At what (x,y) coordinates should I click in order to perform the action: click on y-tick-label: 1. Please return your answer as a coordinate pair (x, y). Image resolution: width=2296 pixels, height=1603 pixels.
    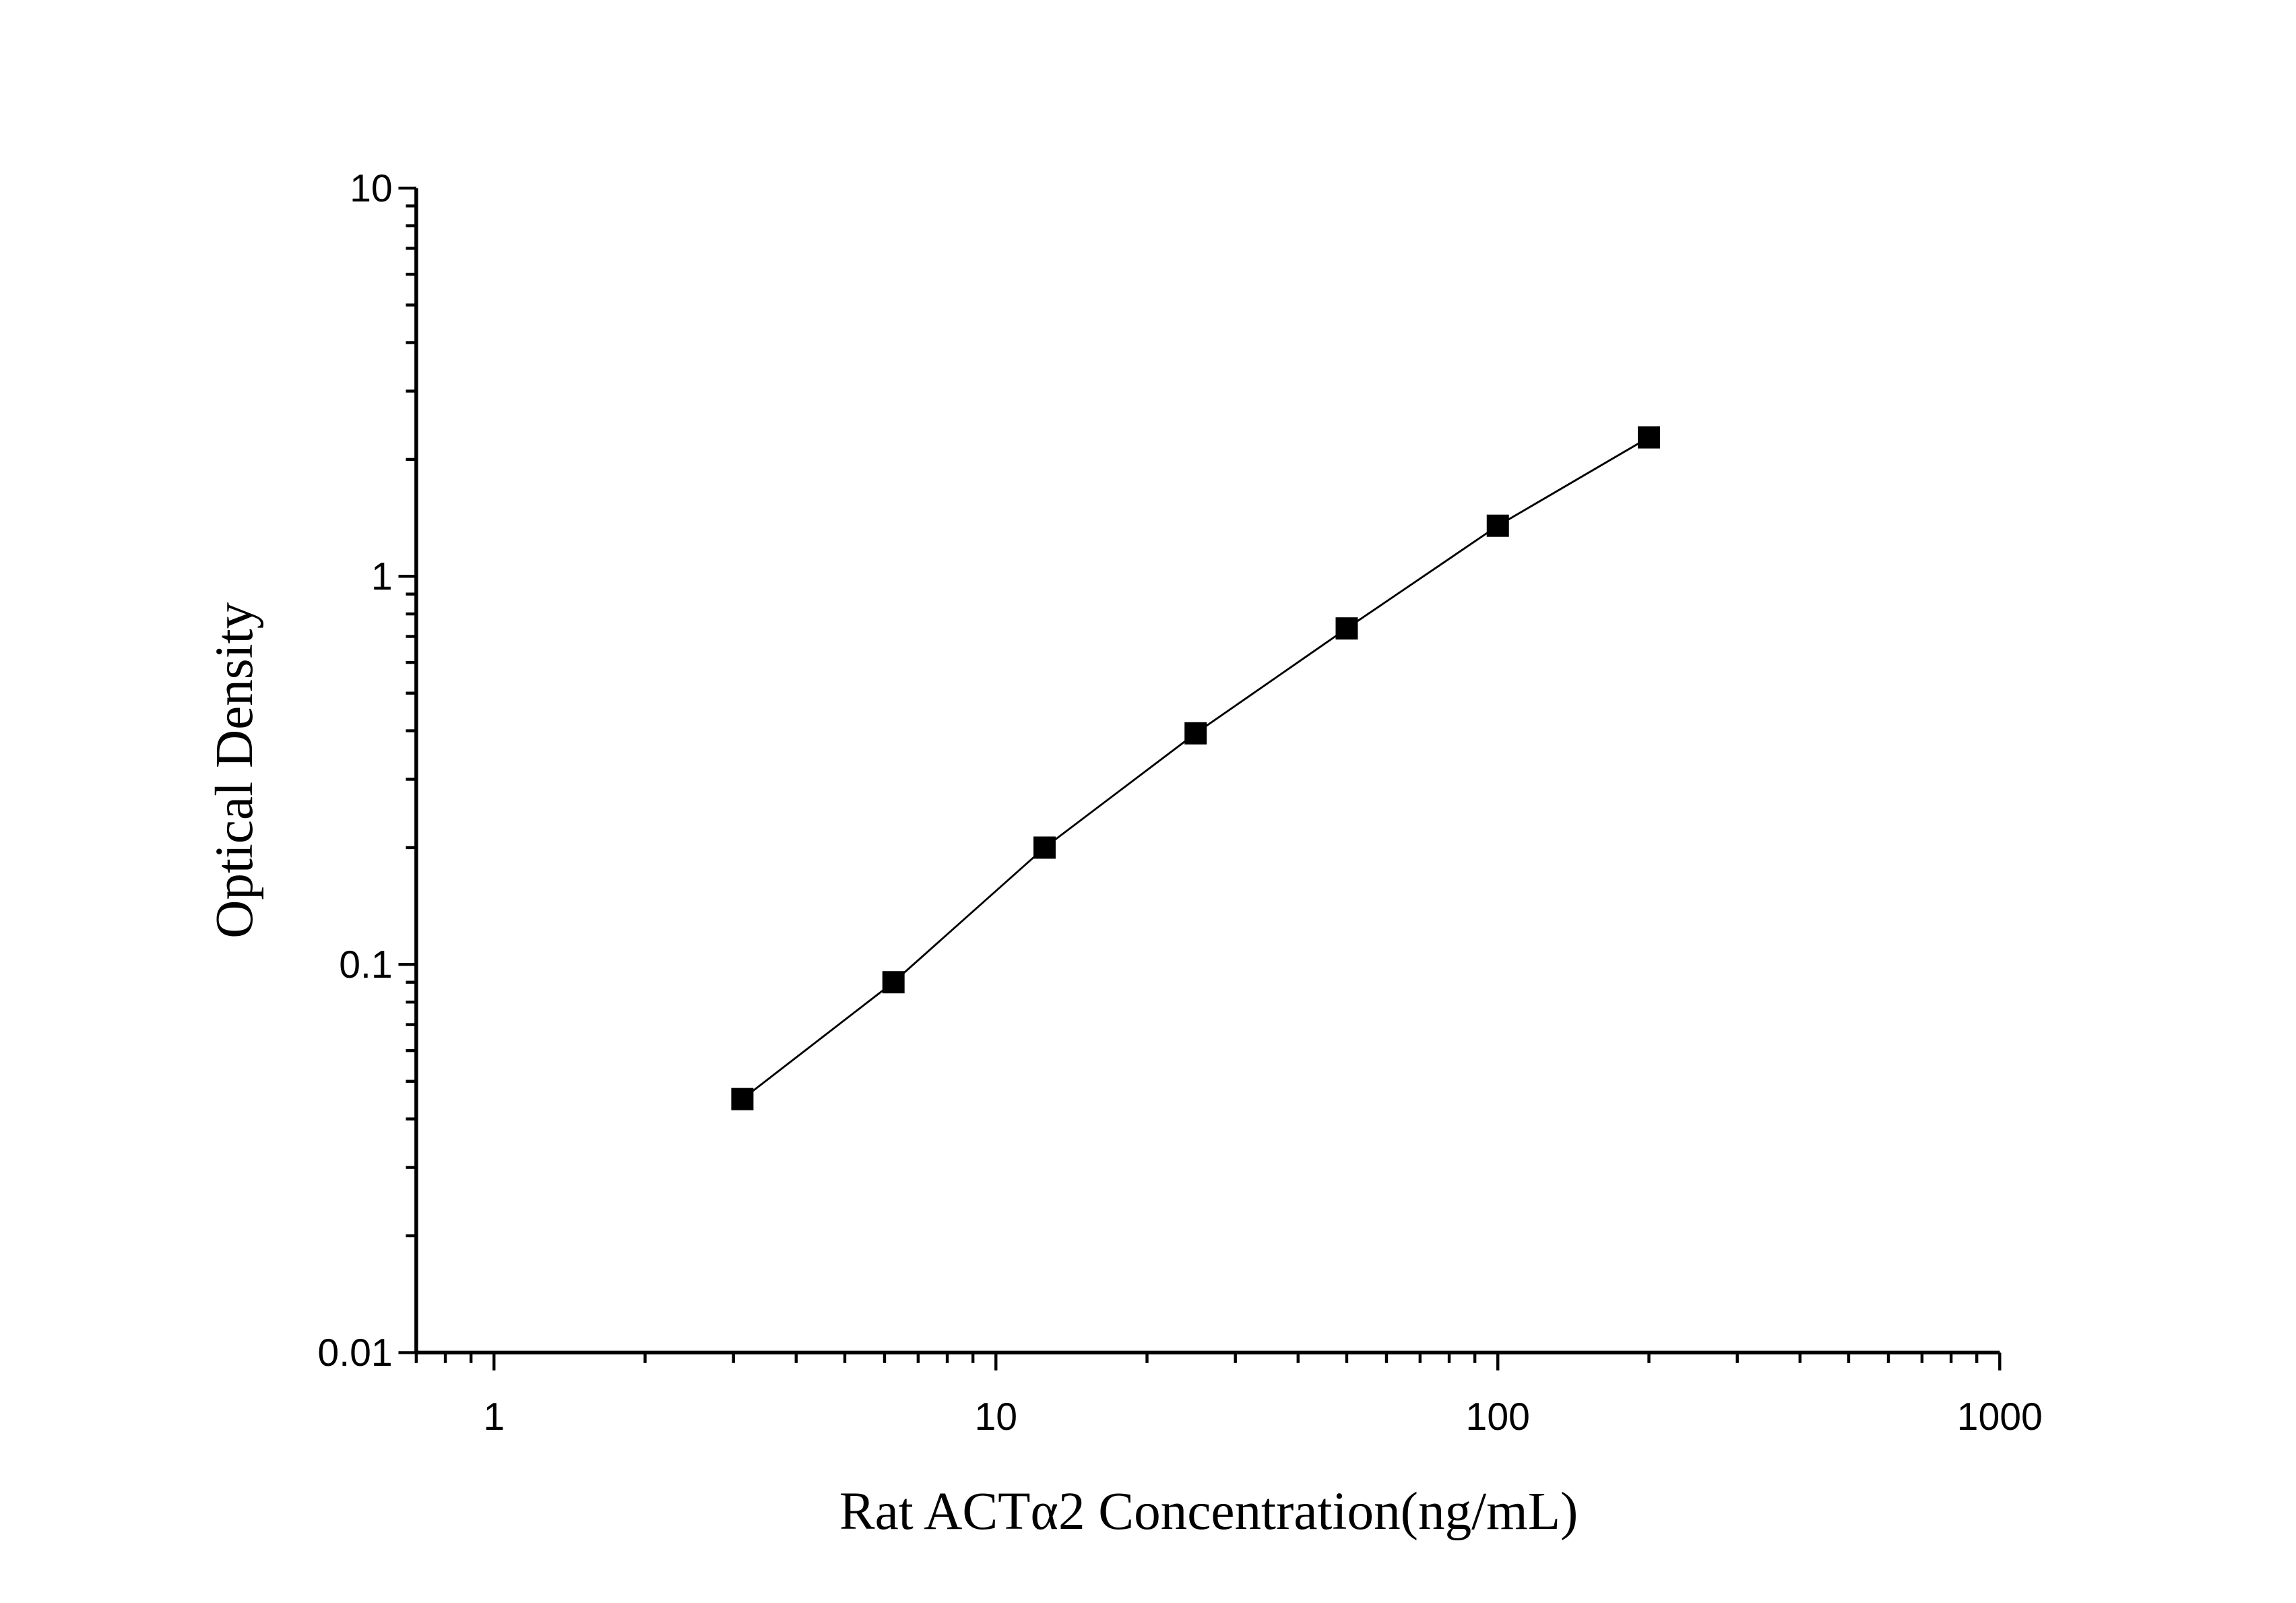
    Looking at the image, I should click on (382, 576).